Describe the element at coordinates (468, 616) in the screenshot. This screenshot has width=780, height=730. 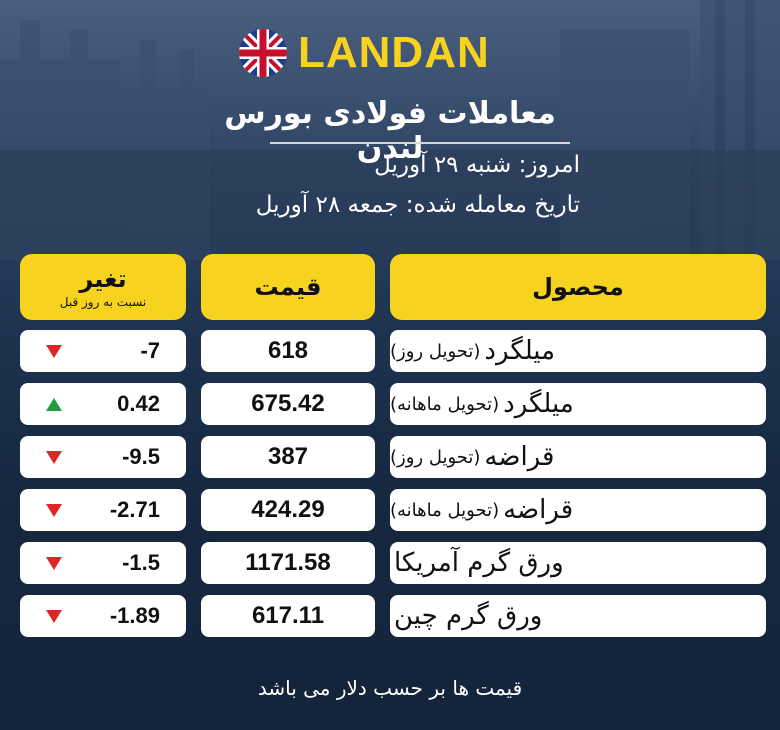
I see `product-name: ورق گرم چین` at that location.